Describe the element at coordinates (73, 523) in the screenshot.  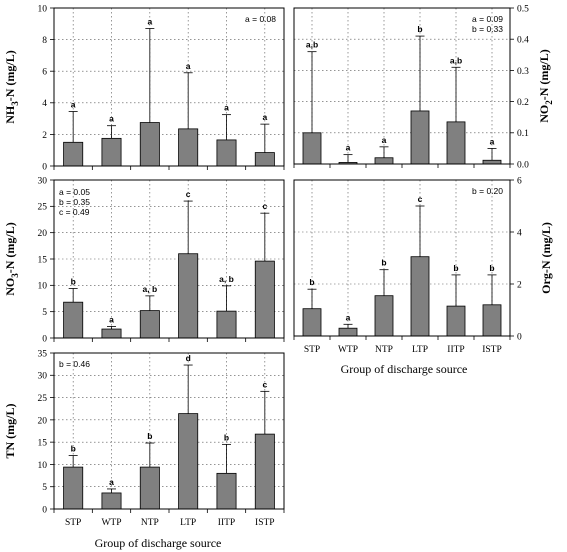
I see `category-label-tn-STP: STP` at that location.